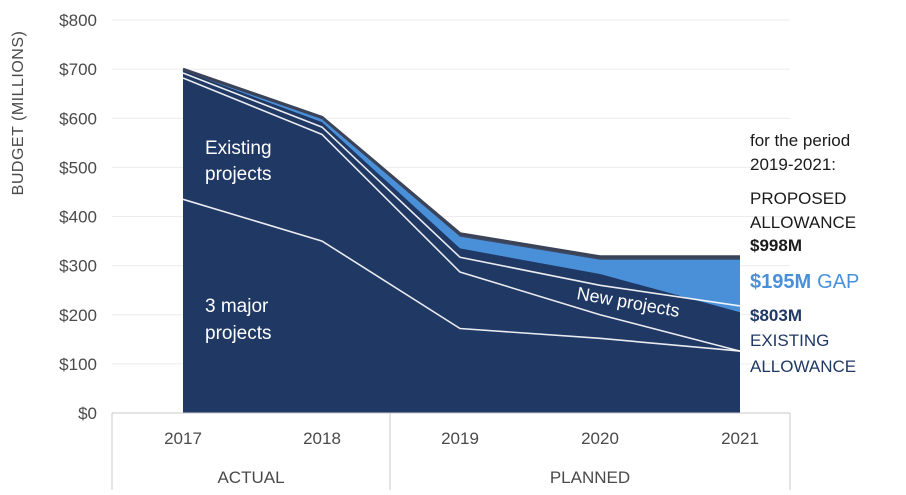 This screenshot has width=906, height=495. I want to click on x-tick-label: 2019, so click(460, 438).